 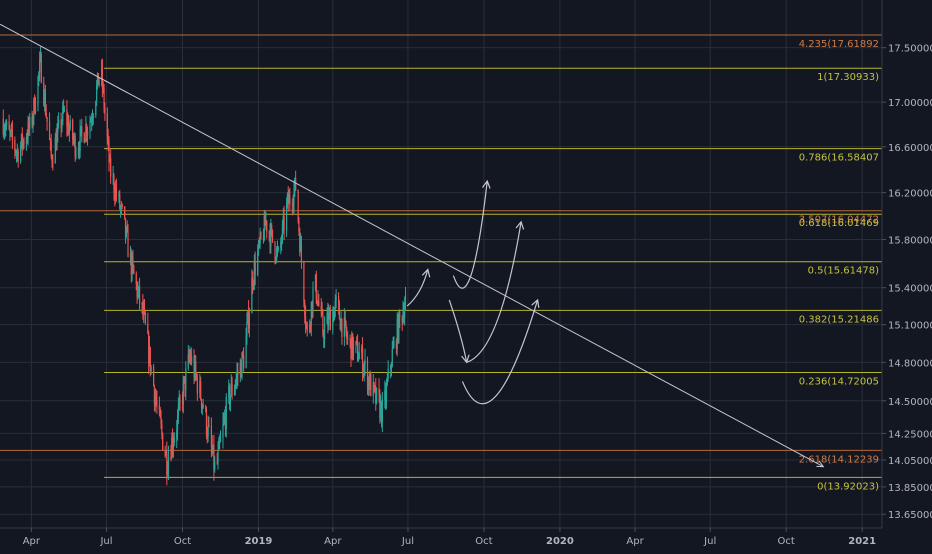 What do you see at coordinates (839, 459) in the screenshot?
I see `fib-level-label: 2.618(14.12239` at bounding box center [839, 459].